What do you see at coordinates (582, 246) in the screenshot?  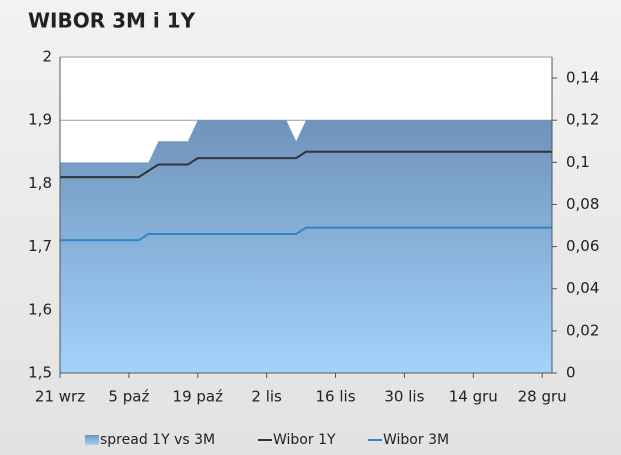 I see `y2-tick-label: 0,06` at bounding box center [582, 246].